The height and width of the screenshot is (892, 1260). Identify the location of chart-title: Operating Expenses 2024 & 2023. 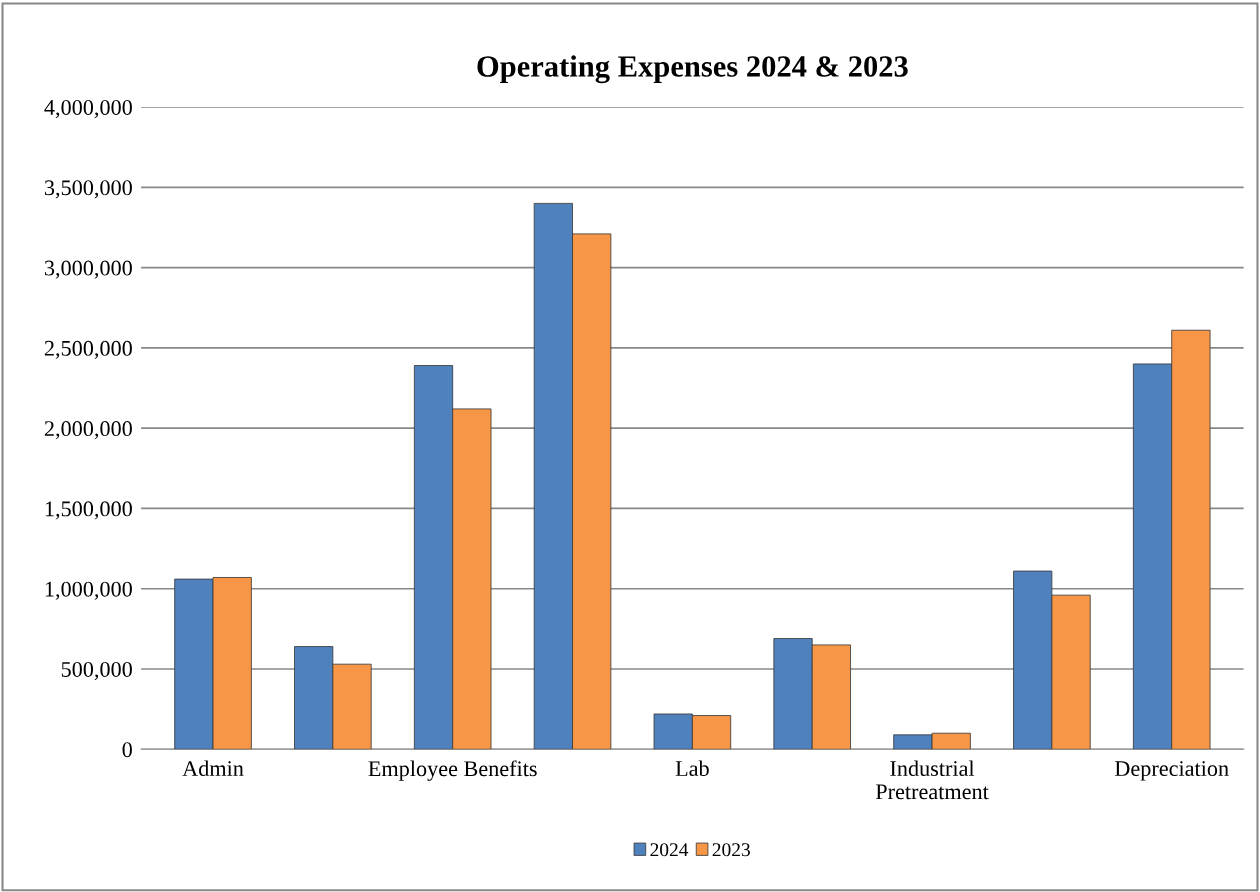
(692, 69).